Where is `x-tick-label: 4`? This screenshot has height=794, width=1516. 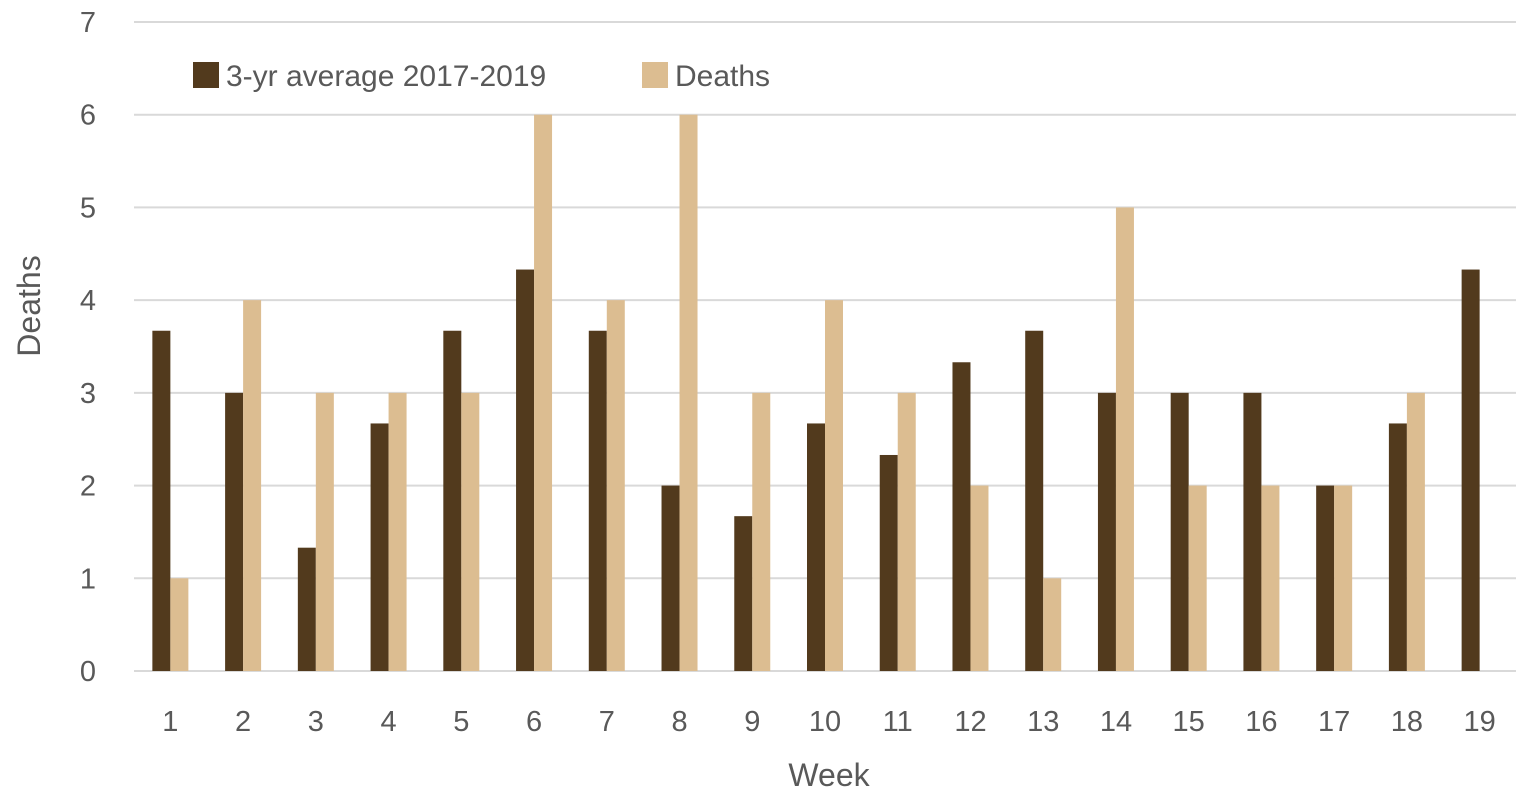 x-tick-label: 4 is located at coordinates (389, 722).